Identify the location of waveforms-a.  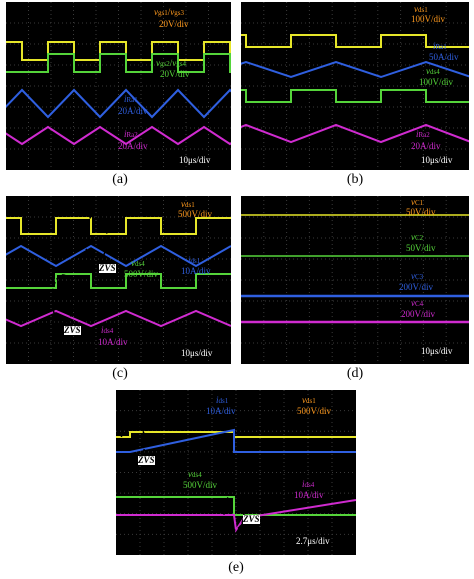
(118, 86).